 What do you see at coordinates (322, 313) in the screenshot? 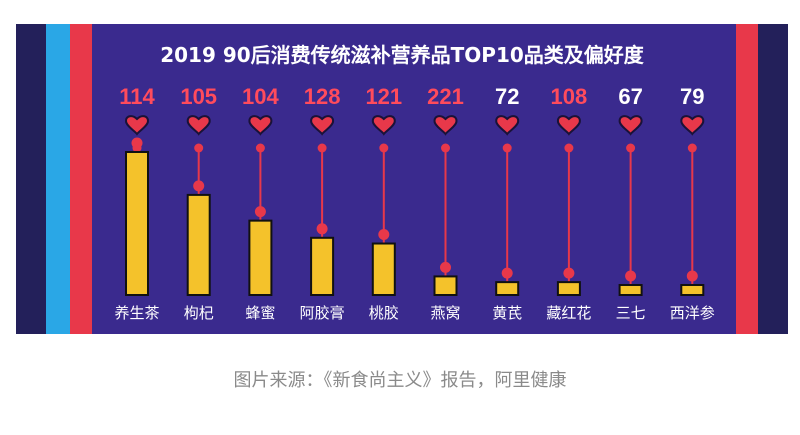
I see `category-label: 阿胶膏` at bounding box center [322, 313].